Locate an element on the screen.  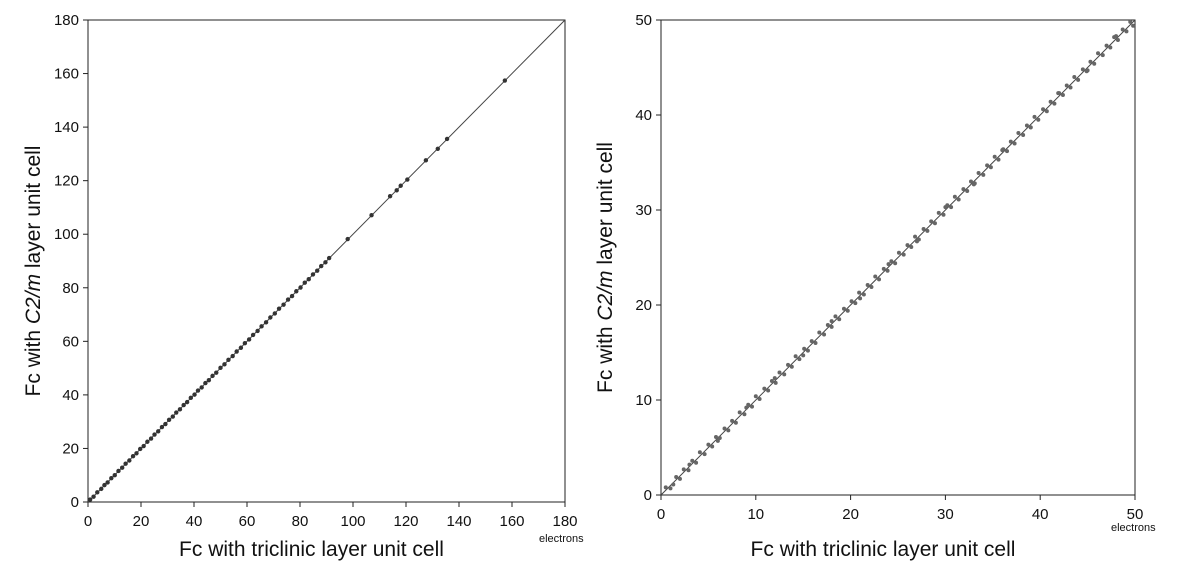
chart-2-x-unit-label: electrons is located at coordinates (1133, 528).